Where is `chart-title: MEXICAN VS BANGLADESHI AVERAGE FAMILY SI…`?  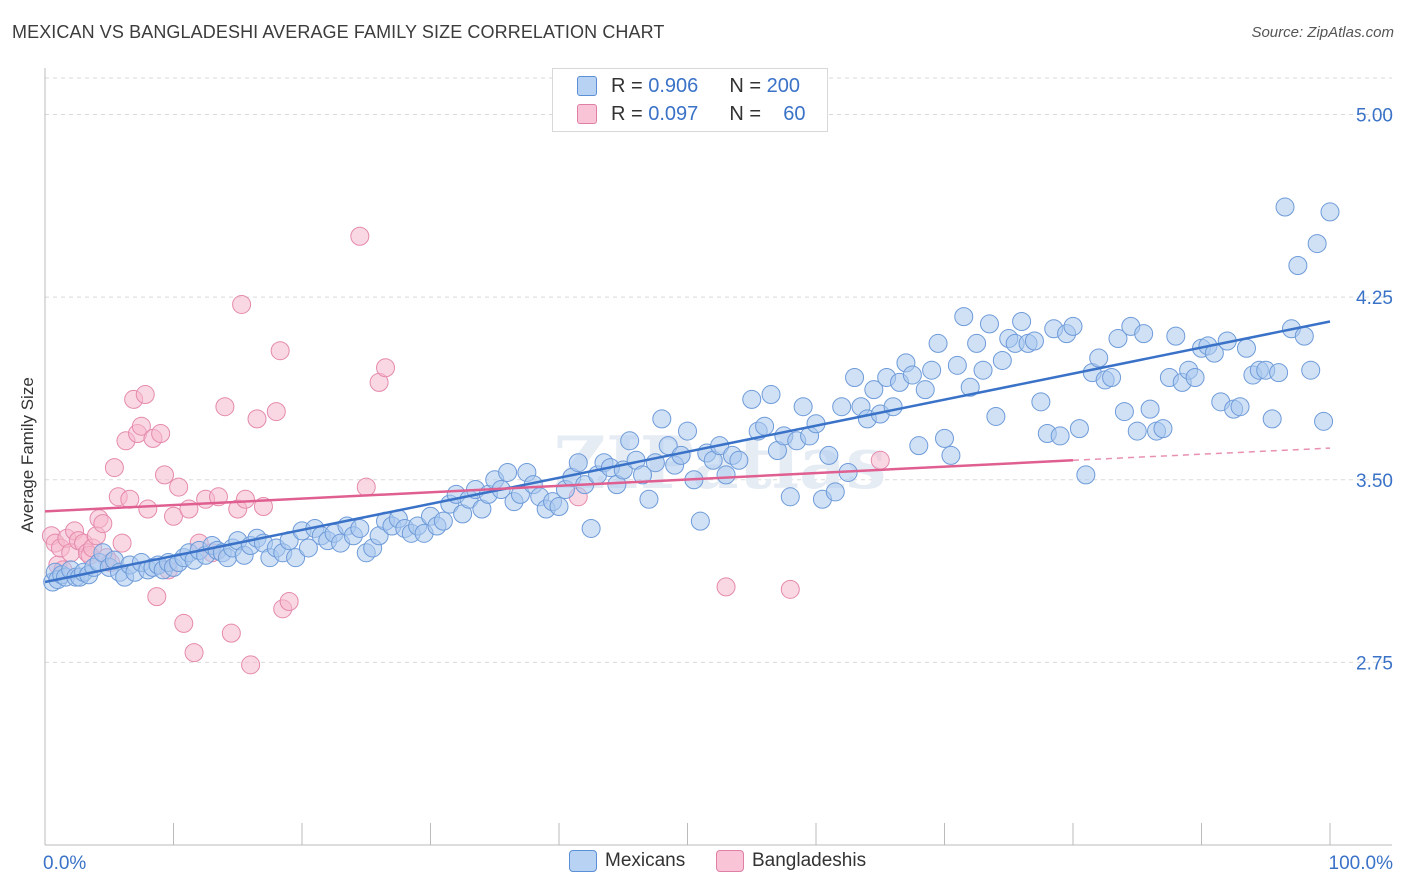
chart-title: MEXICAN VS BANGLADESHI AVERAGE FAMILY SI… is located at coordinates (338, 32).